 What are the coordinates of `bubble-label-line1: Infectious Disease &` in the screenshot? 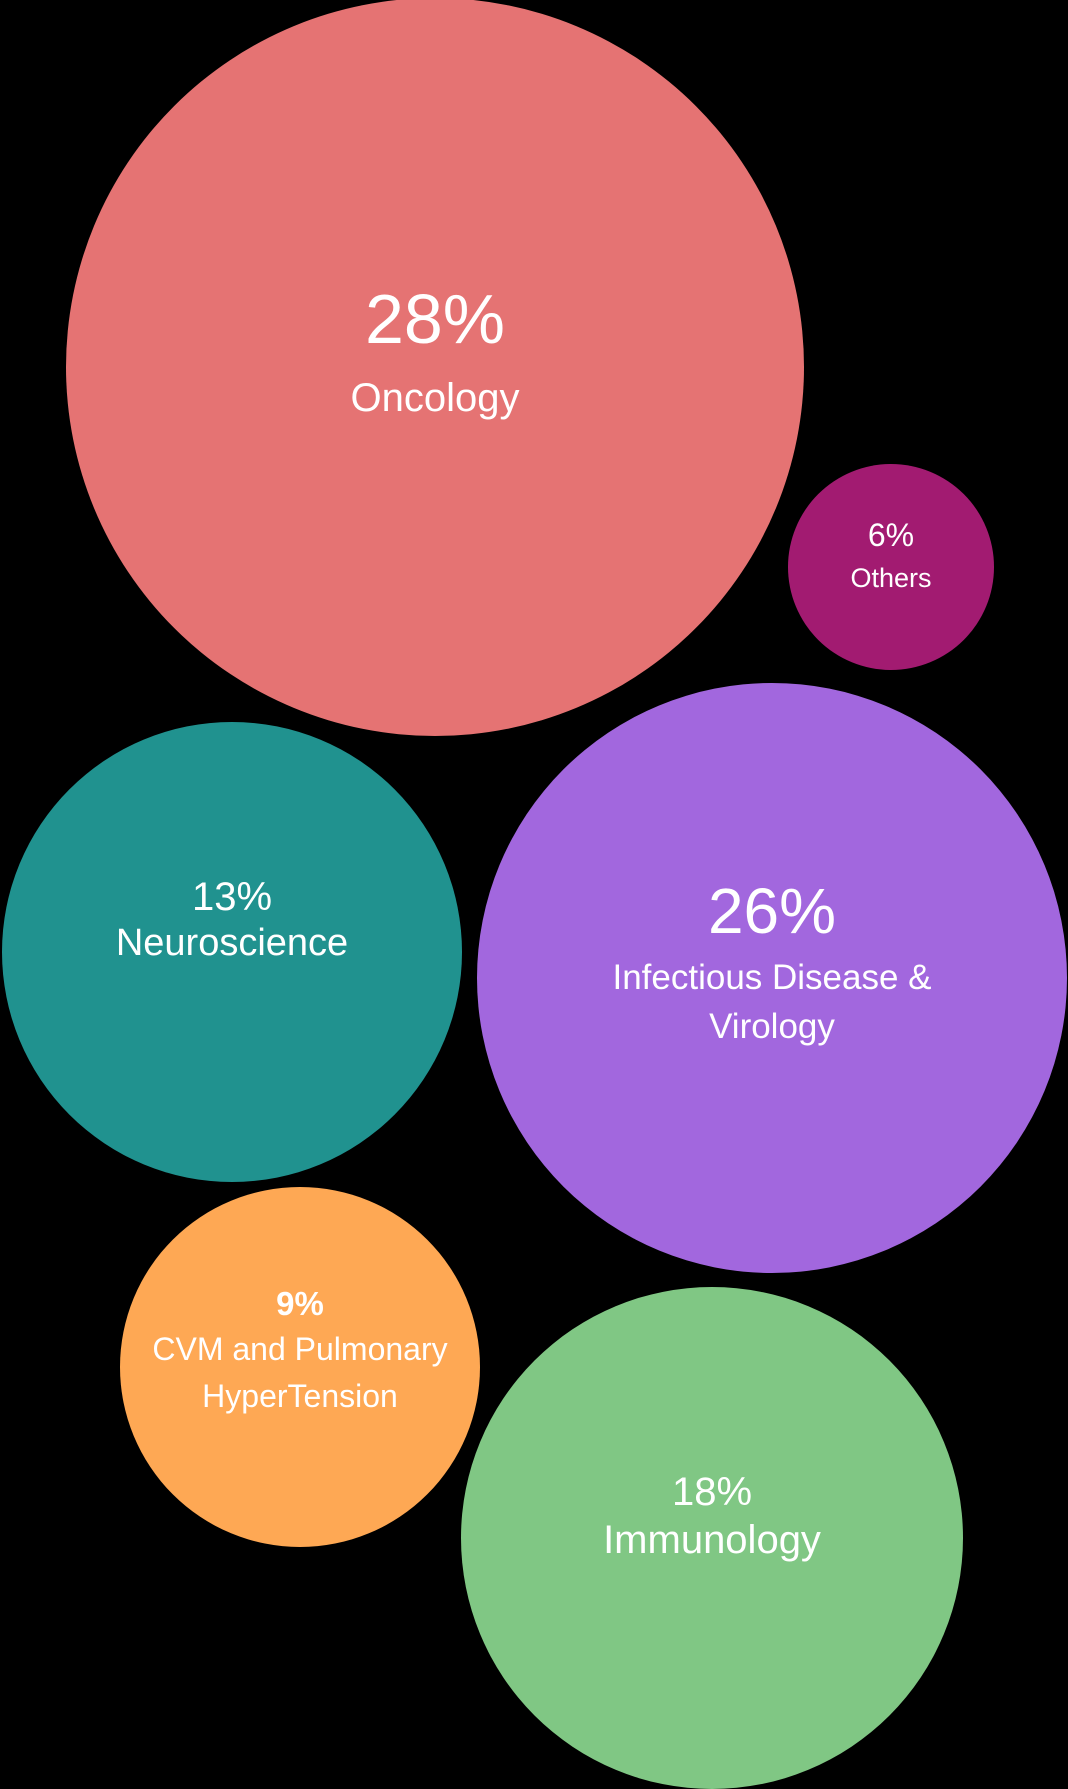 It's located at (772, 977).